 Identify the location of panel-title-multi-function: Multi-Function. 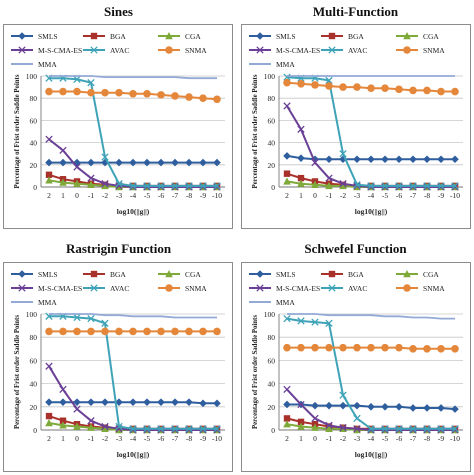
(355, 11).